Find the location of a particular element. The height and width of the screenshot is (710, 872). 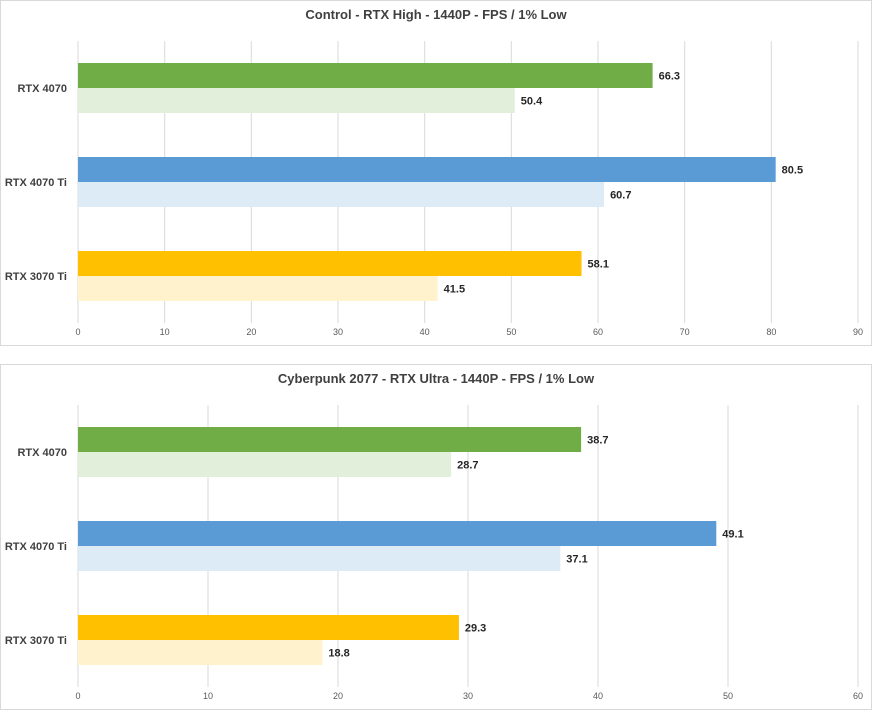

data-label: 60.7 is located at coordinates (620, 196).